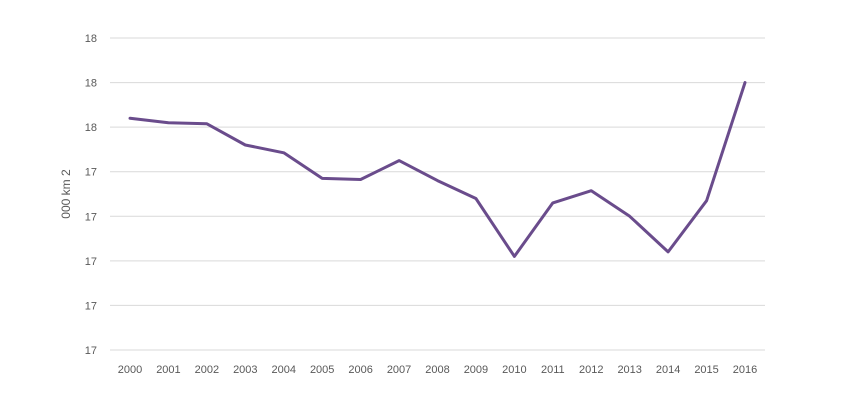 This screenshot has width=849, height=414. I want to click on x-tick-label: 2005, so click(322, 370).